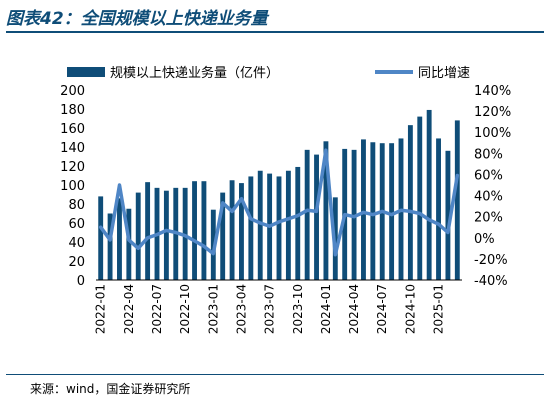 The image size is (550, 404). What do you see at coordinates (101, 309) in the screenshot?
I see `x-tick-label: 2022-01` at bounding box center [101, 309].